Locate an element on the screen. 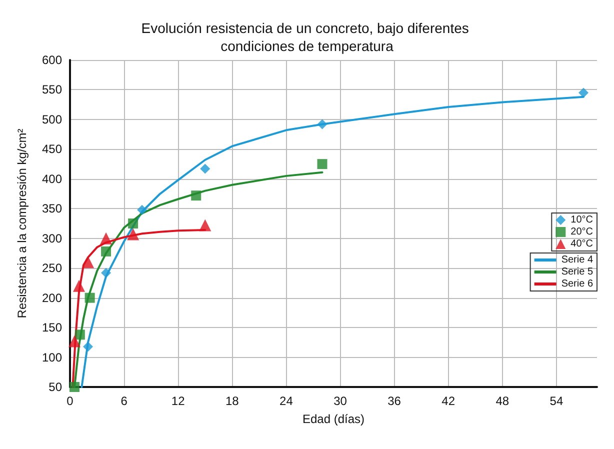  x-tick-label: 54 is located at coordinates (557, 401).